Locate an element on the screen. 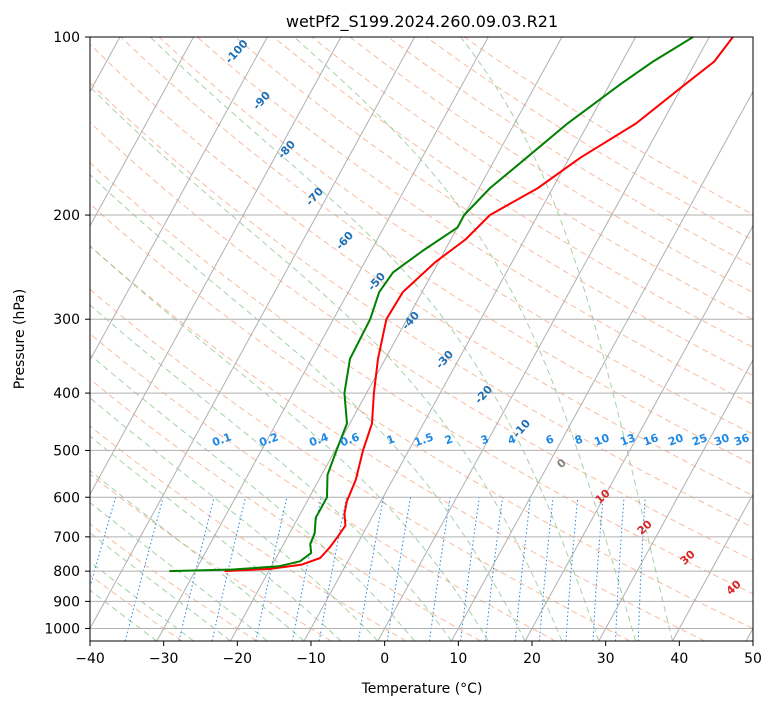 Image resolution: width=775 pixels, height=708 pixels. mixing-ratio-label: 0.6 is located at coordinates (349, 439).